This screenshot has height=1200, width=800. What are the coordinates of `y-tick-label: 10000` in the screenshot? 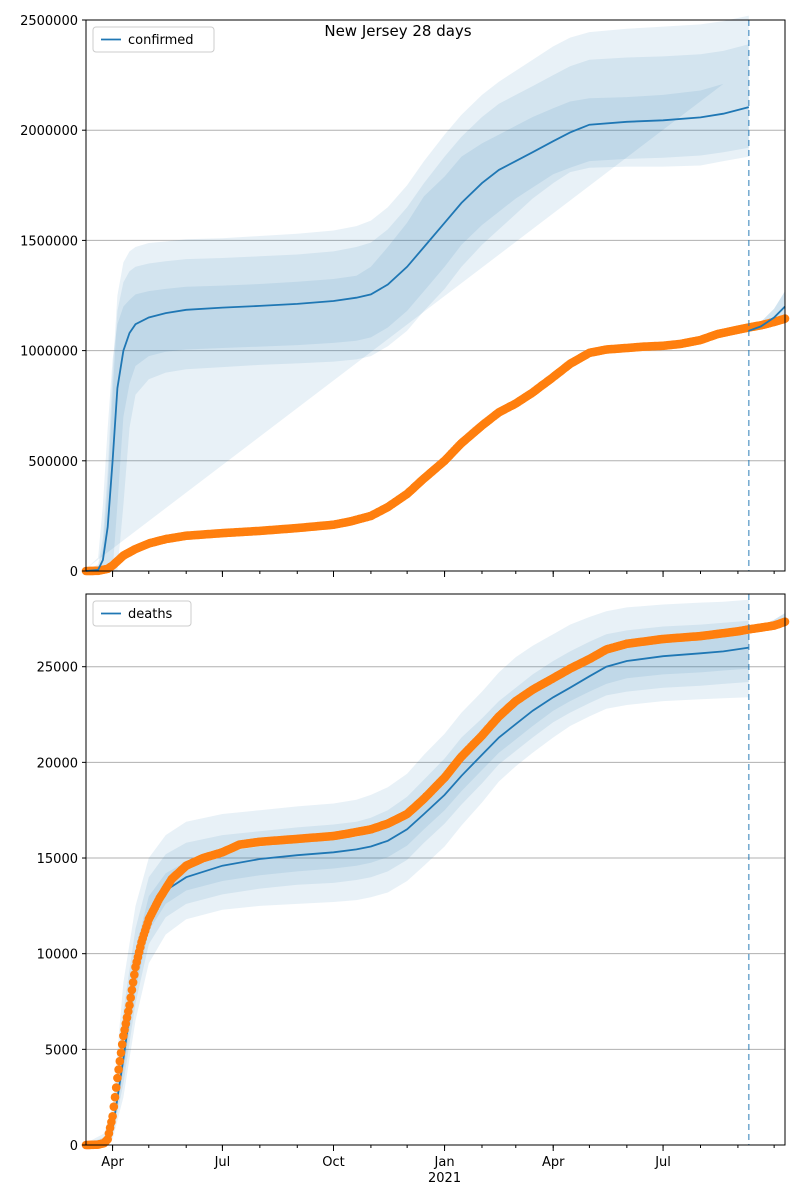 It's located at (57, 955).